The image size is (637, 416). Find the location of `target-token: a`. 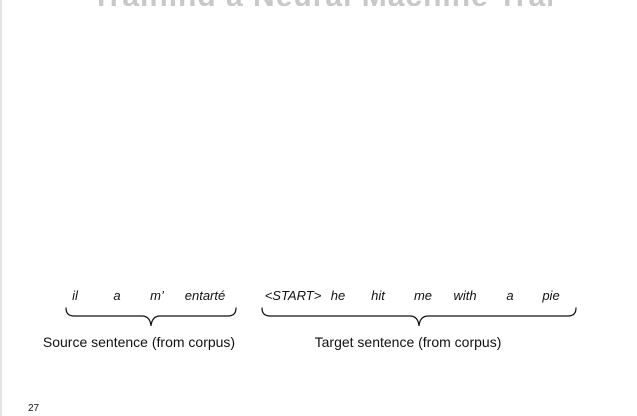

target-token: a is located at coordinates (510, 295).